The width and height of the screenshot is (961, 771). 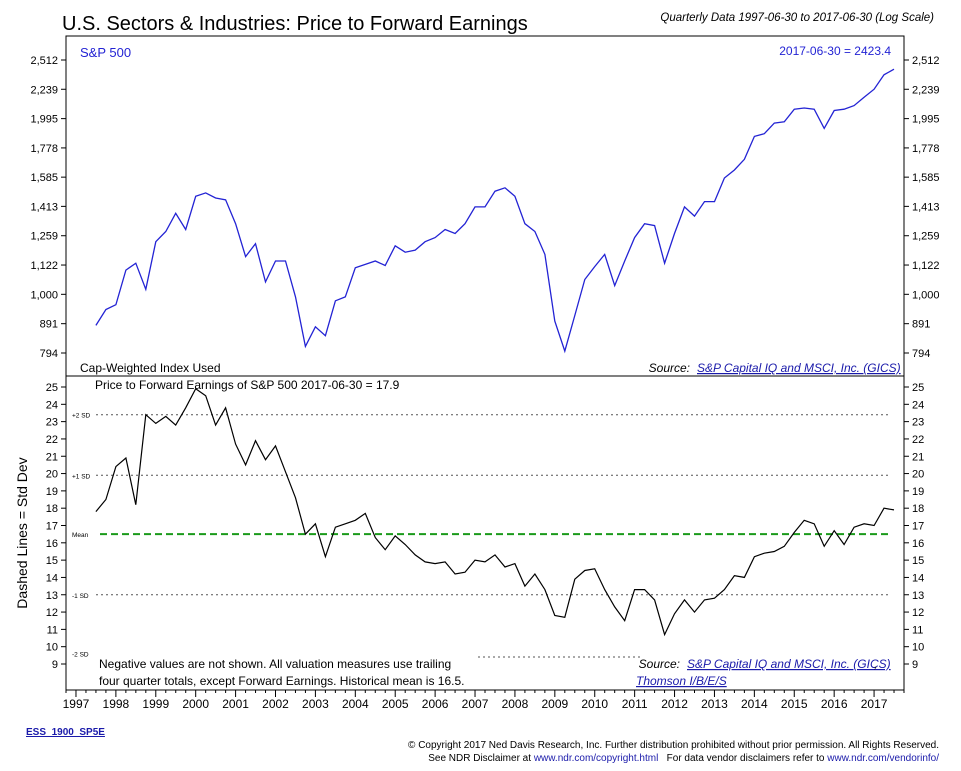 I want to click on pe-y-tick-label: 23, so click(x=52, y=423).